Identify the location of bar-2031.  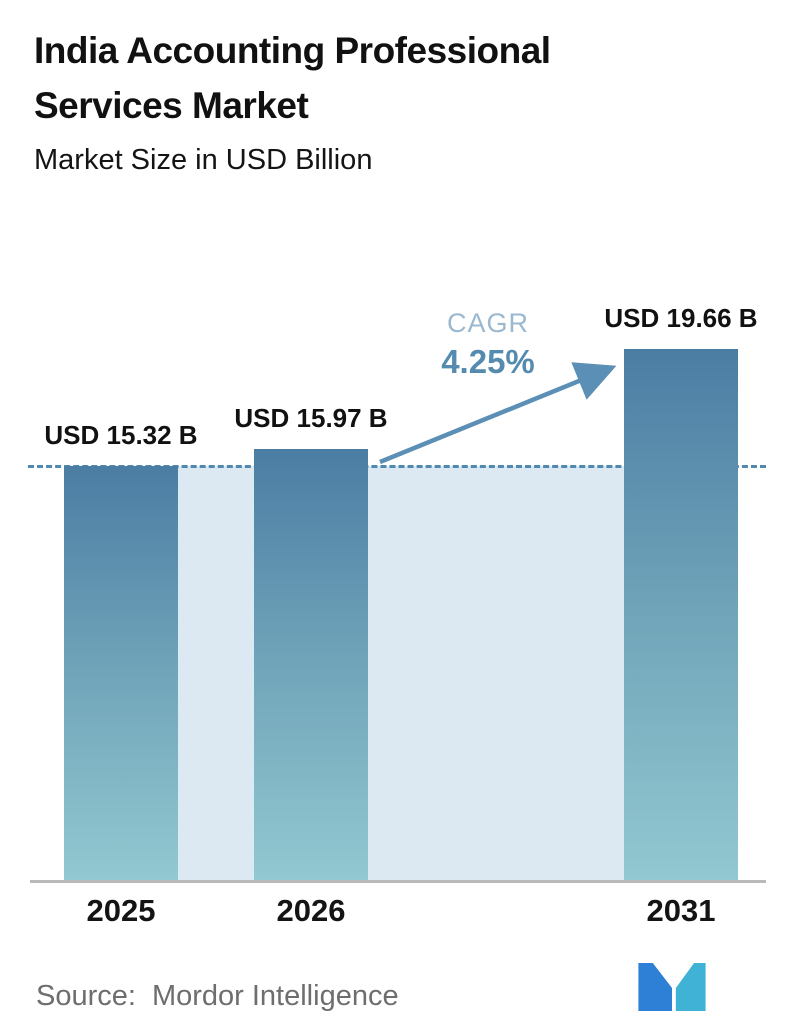
(681, 614).